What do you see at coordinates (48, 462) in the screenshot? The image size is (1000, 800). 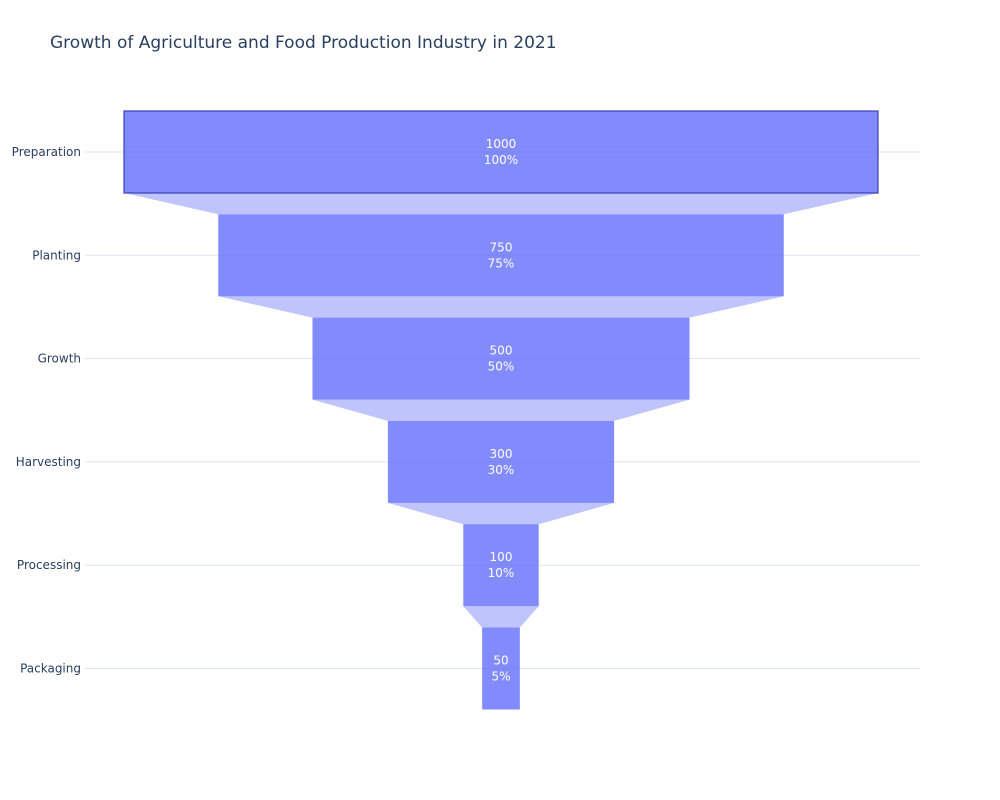 I see `tick-label-harvesting: Harvesting` at bounding box center [48, 462].